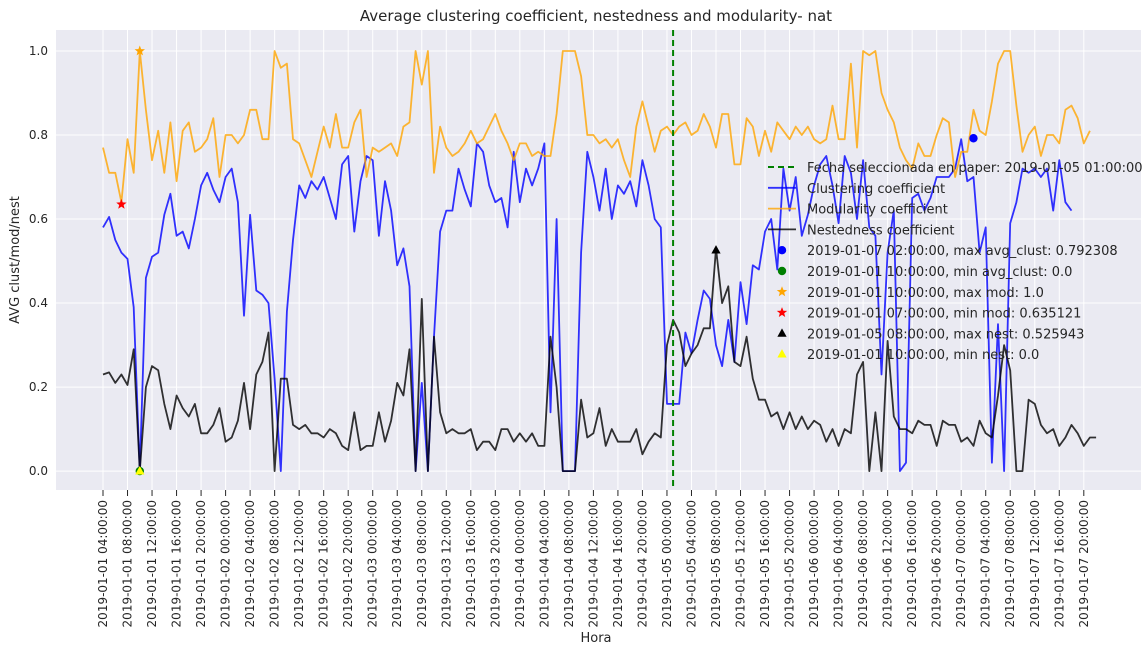 This screenshot has width=1148, height=655. I want to click on legend-label: 2019-01-01 07:00:00, min mod: 0.635121, so click(944, 314).